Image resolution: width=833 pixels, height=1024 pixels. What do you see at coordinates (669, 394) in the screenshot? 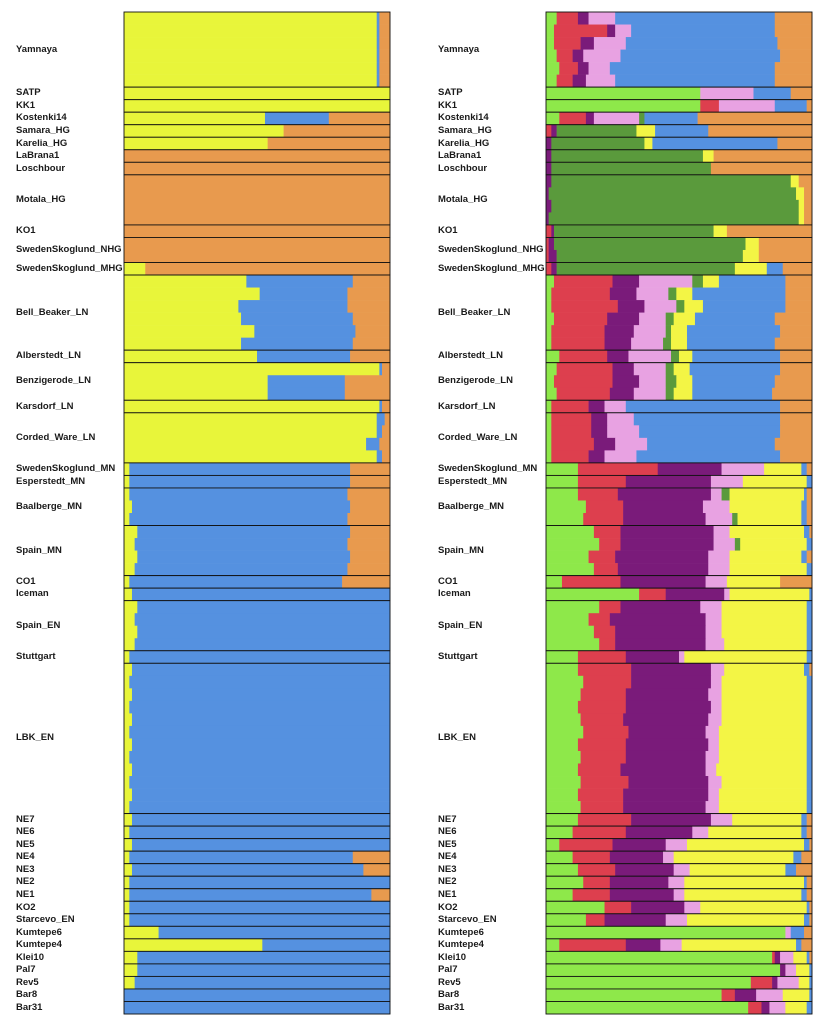
I see `bar-segment-benzigerode-ln-3-dark_green` at bounding box center [669, 394].